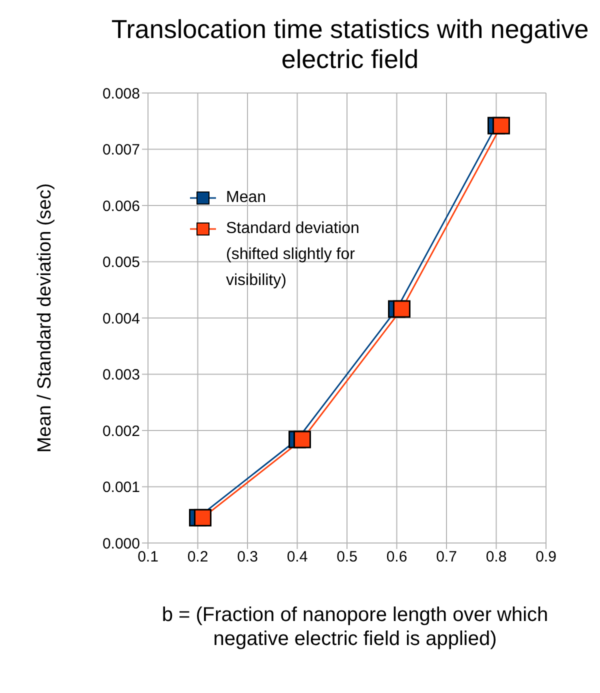 Image resolution: width=600 pixels, height=693 pixels. What do you see at coordinates (121, 431) in the screenshot?
I see `y-tick-label: 0.002` at bounding box center [121, 431].